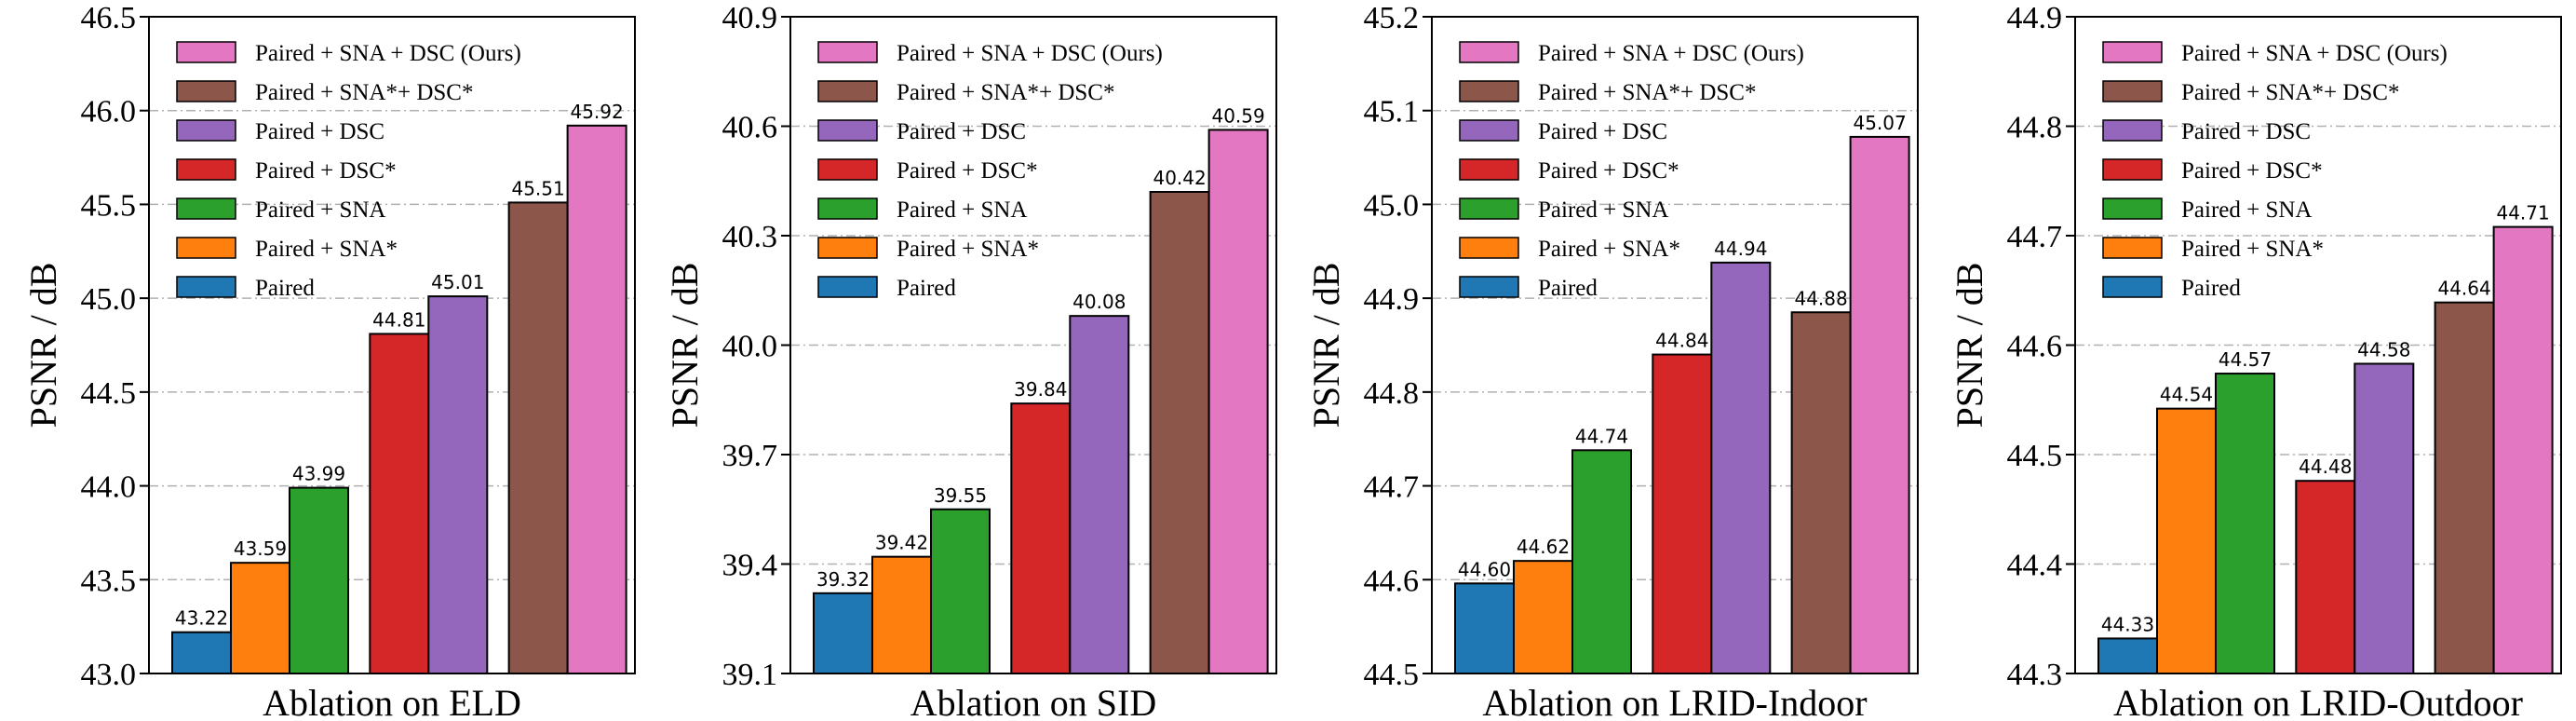 The image size is (2576, 721). Describe the element at coordinates (1740, 249) in the screenshot. I see `data-label: 44.94` at that location.